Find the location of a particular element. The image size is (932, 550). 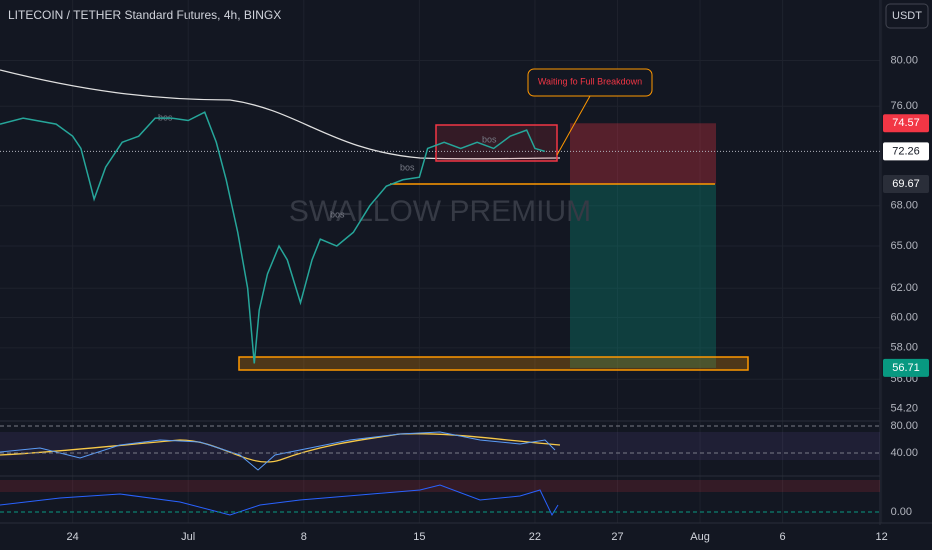

callout-text: Waiting fo Full Breakdown is located at coordinates (590, 81).